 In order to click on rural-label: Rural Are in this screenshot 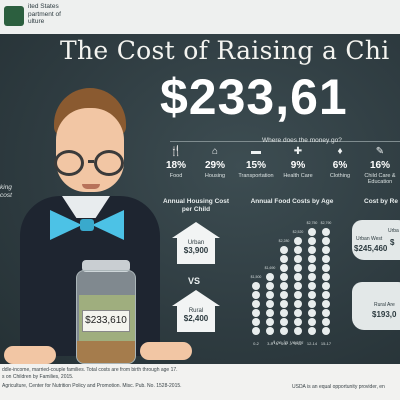, I will do `click(384, 305)`.